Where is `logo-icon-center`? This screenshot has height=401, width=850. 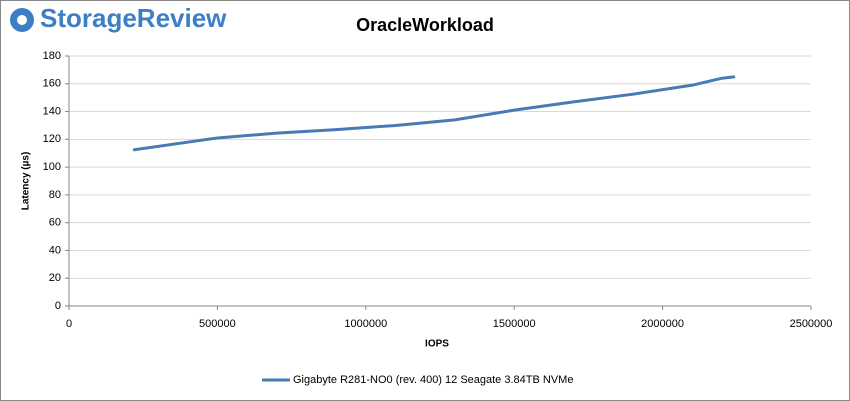
logo-icon-center is located at coordinates (22, 20).